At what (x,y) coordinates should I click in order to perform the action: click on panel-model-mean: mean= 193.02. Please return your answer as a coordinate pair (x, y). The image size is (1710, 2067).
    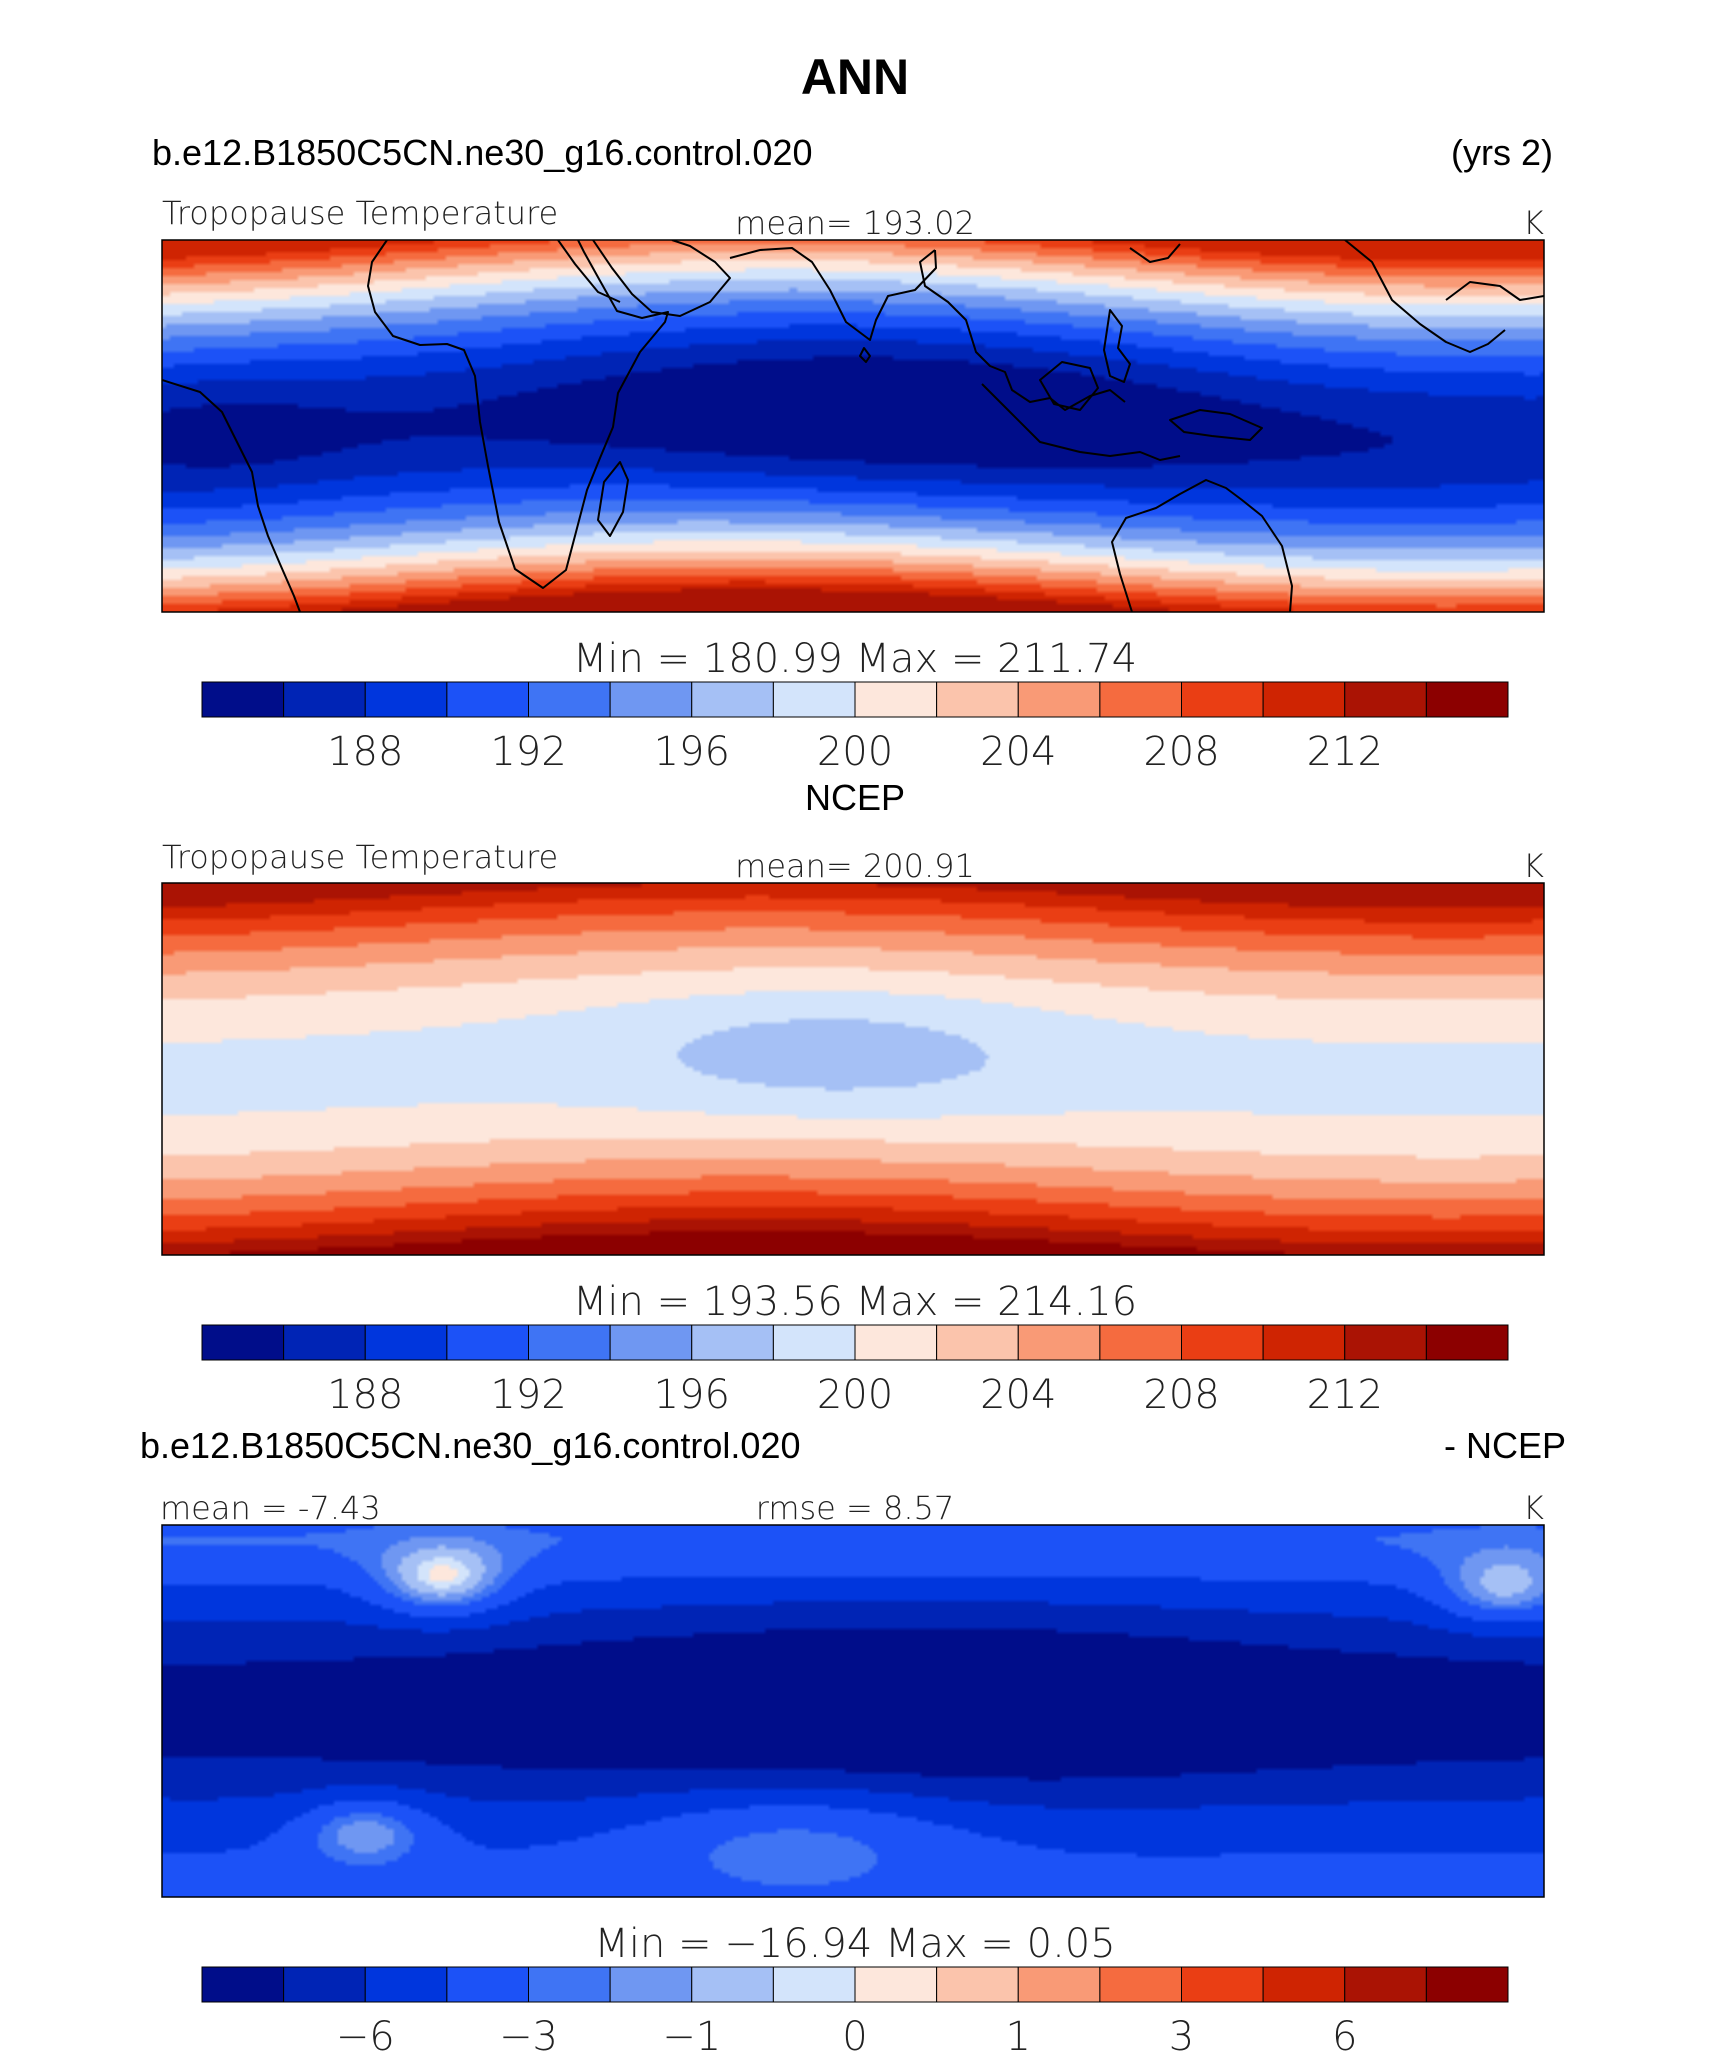
    Looking at the image, I should click on (855, 223).